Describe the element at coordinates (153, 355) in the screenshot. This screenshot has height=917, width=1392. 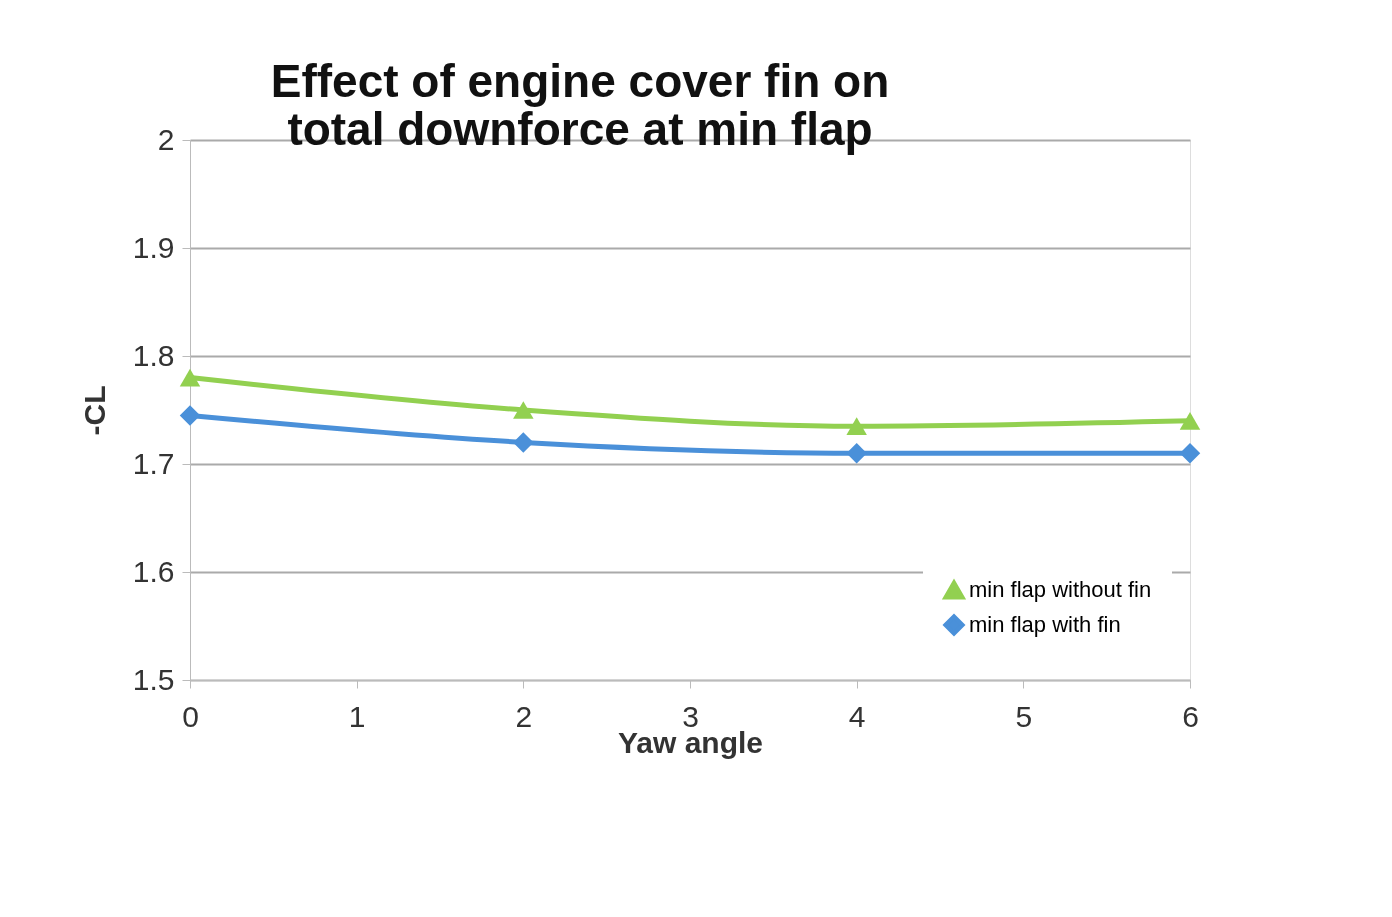
I see `y-tick-label: 1.8` at that location.